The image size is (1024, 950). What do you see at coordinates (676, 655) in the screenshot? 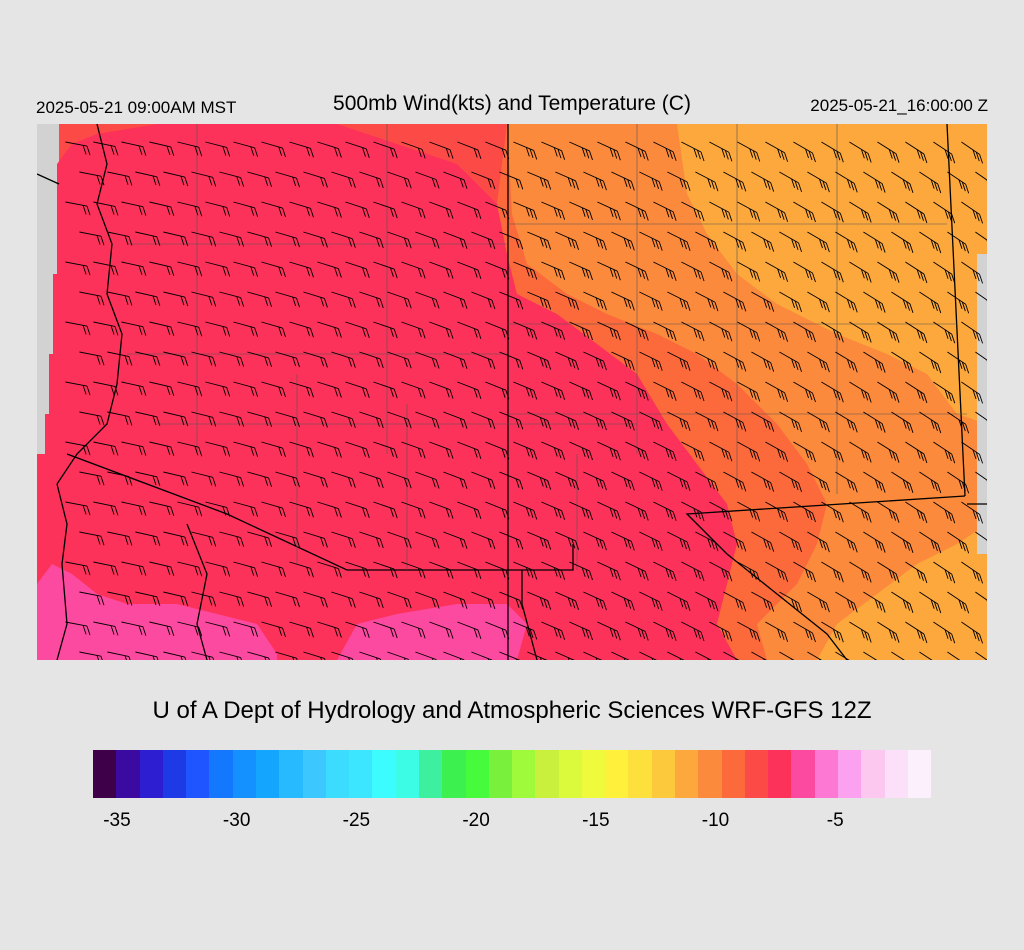
I see `wind-barb` at bounding box center [676, 655].